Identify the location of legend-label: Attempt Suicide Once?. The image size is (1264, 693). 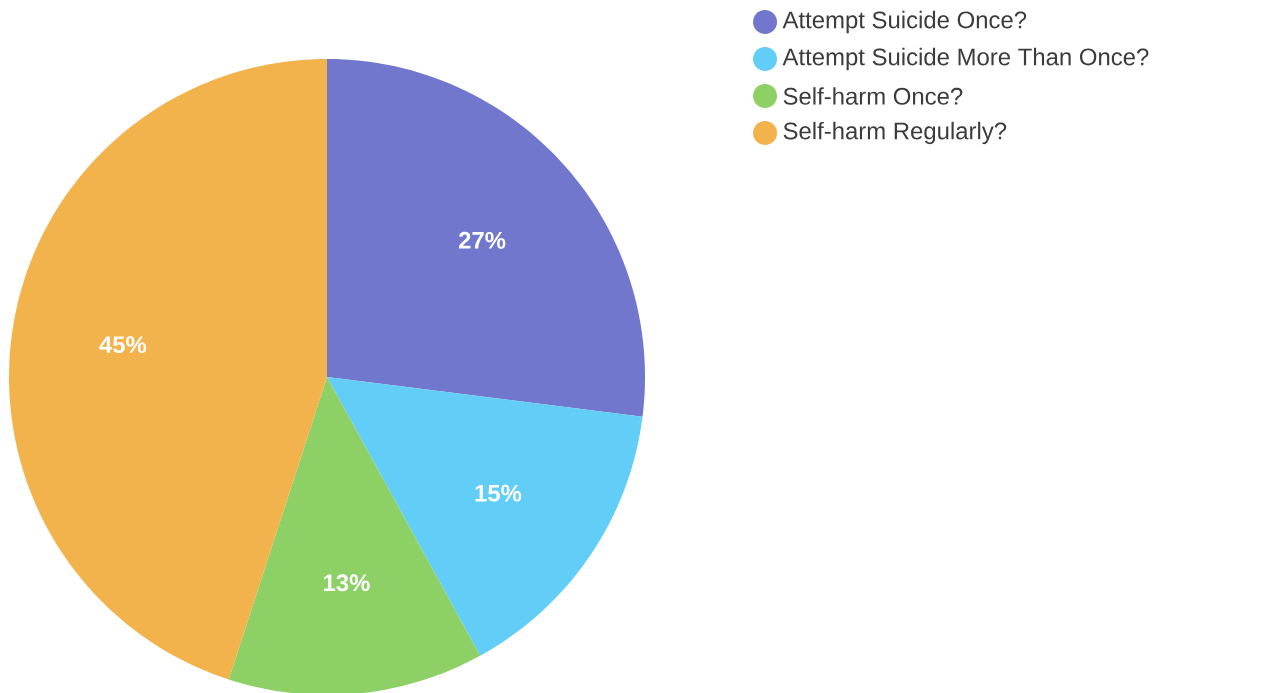
(904, 22).